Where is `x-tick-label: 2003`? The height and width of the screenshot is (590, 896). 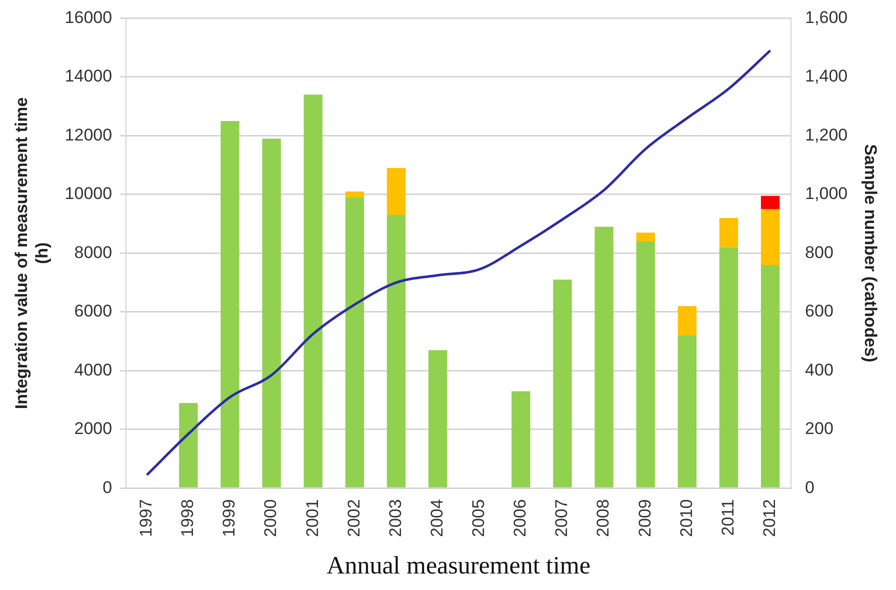
x-tick-label: 2003 is located at coordinates (395, 518).